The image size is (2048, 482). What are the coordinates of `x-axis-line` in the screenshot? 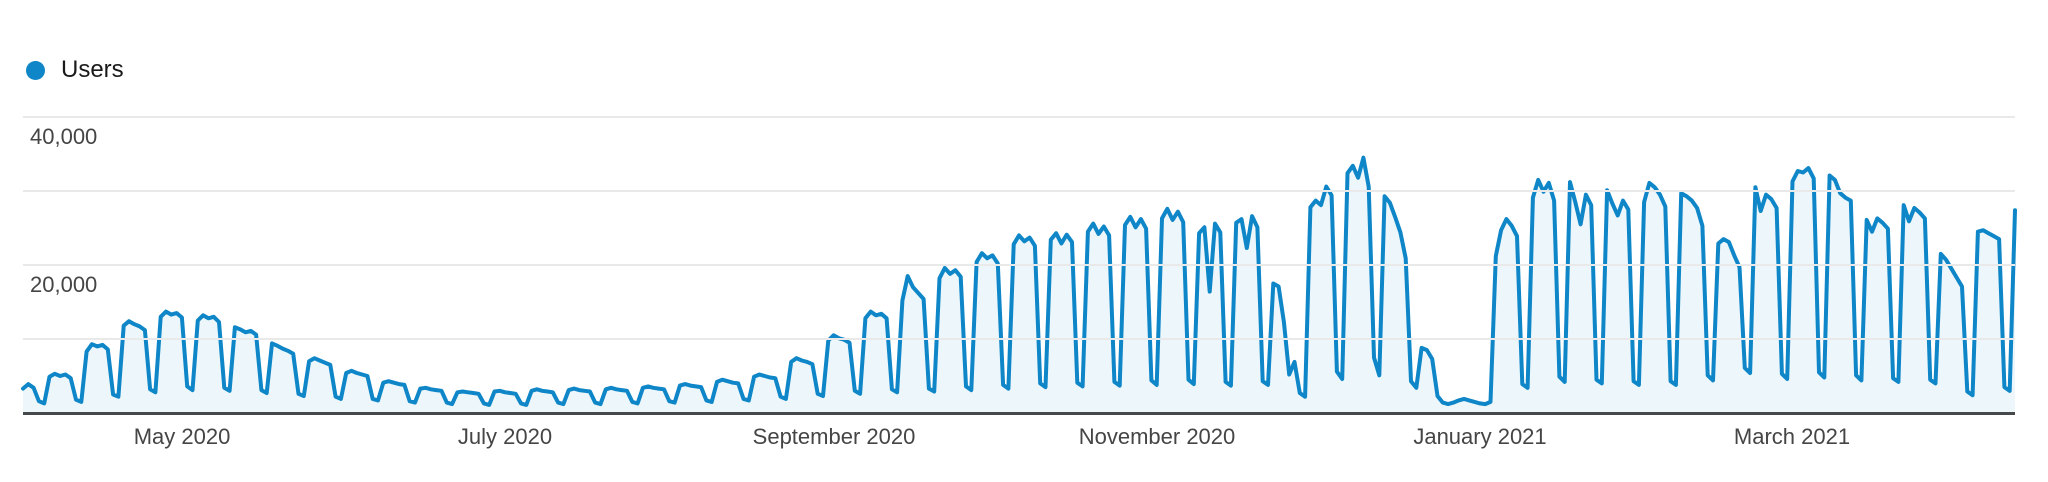 It's located at (1019, 413).